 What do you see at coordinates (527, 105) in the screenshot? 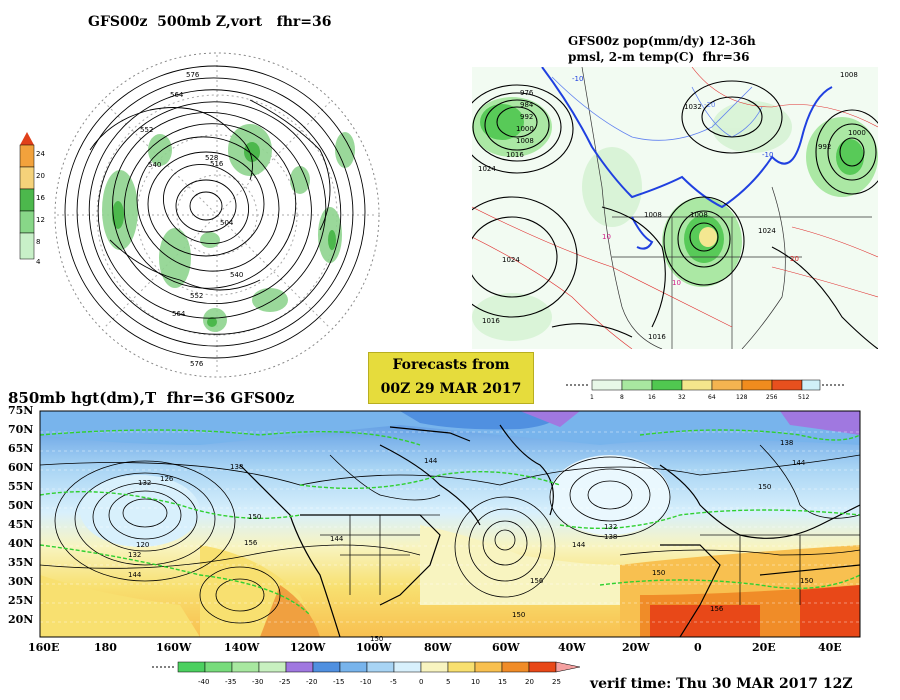
I see `isobar-label: 984` at bounding box center [527, 105].